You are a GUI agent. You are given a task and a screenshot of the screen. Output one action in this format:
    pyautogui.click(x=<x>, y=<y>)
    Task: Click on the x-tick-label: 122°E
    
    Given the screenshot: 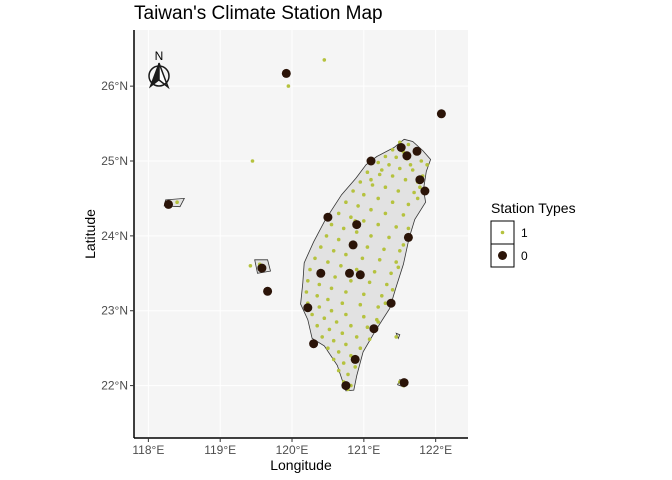 What is the action you would take?
    pyautogui.click(x=435, y=450)
    